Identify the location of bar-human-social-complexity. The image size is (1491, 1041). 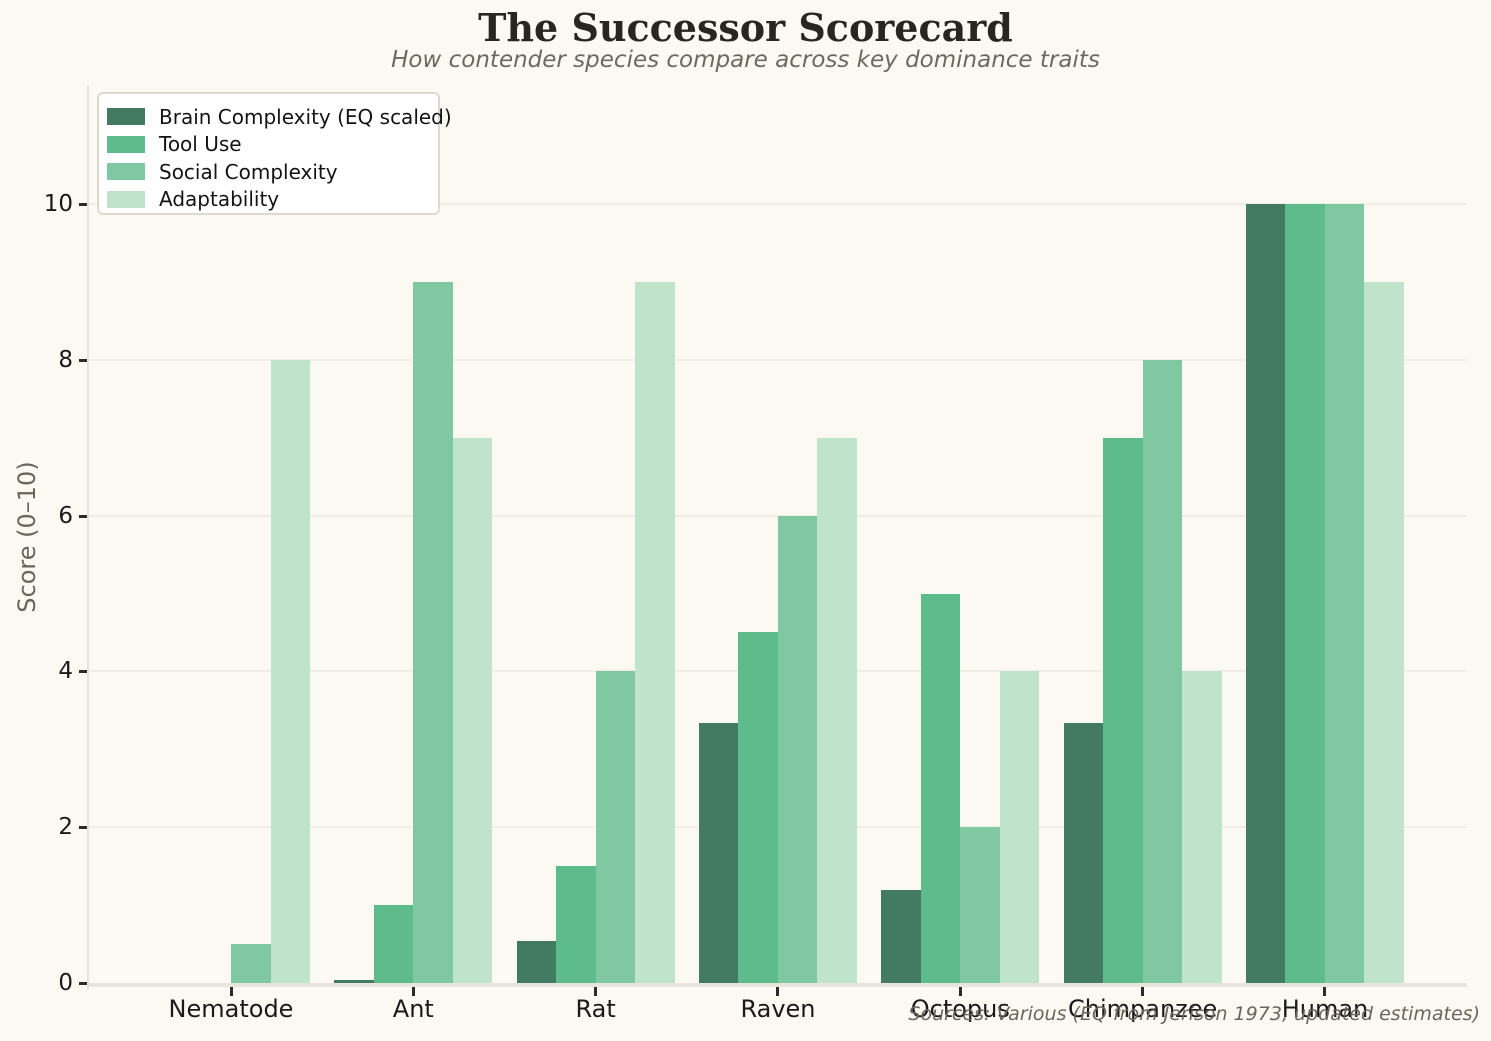
(1344, 593).